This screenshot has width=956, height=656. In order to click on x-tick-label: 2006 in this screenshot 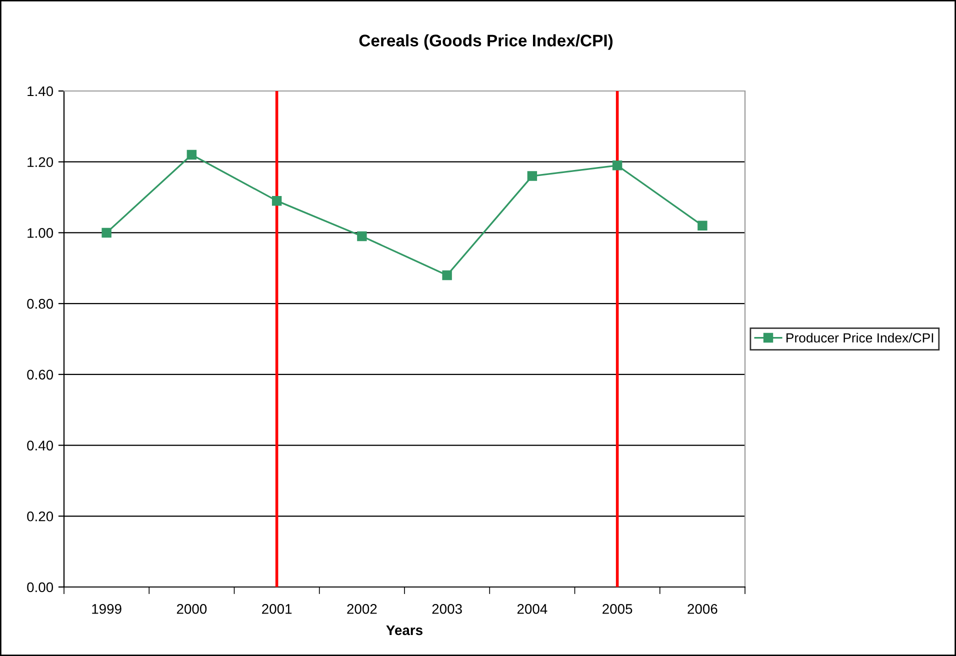, I will do `click(703, 609)`.